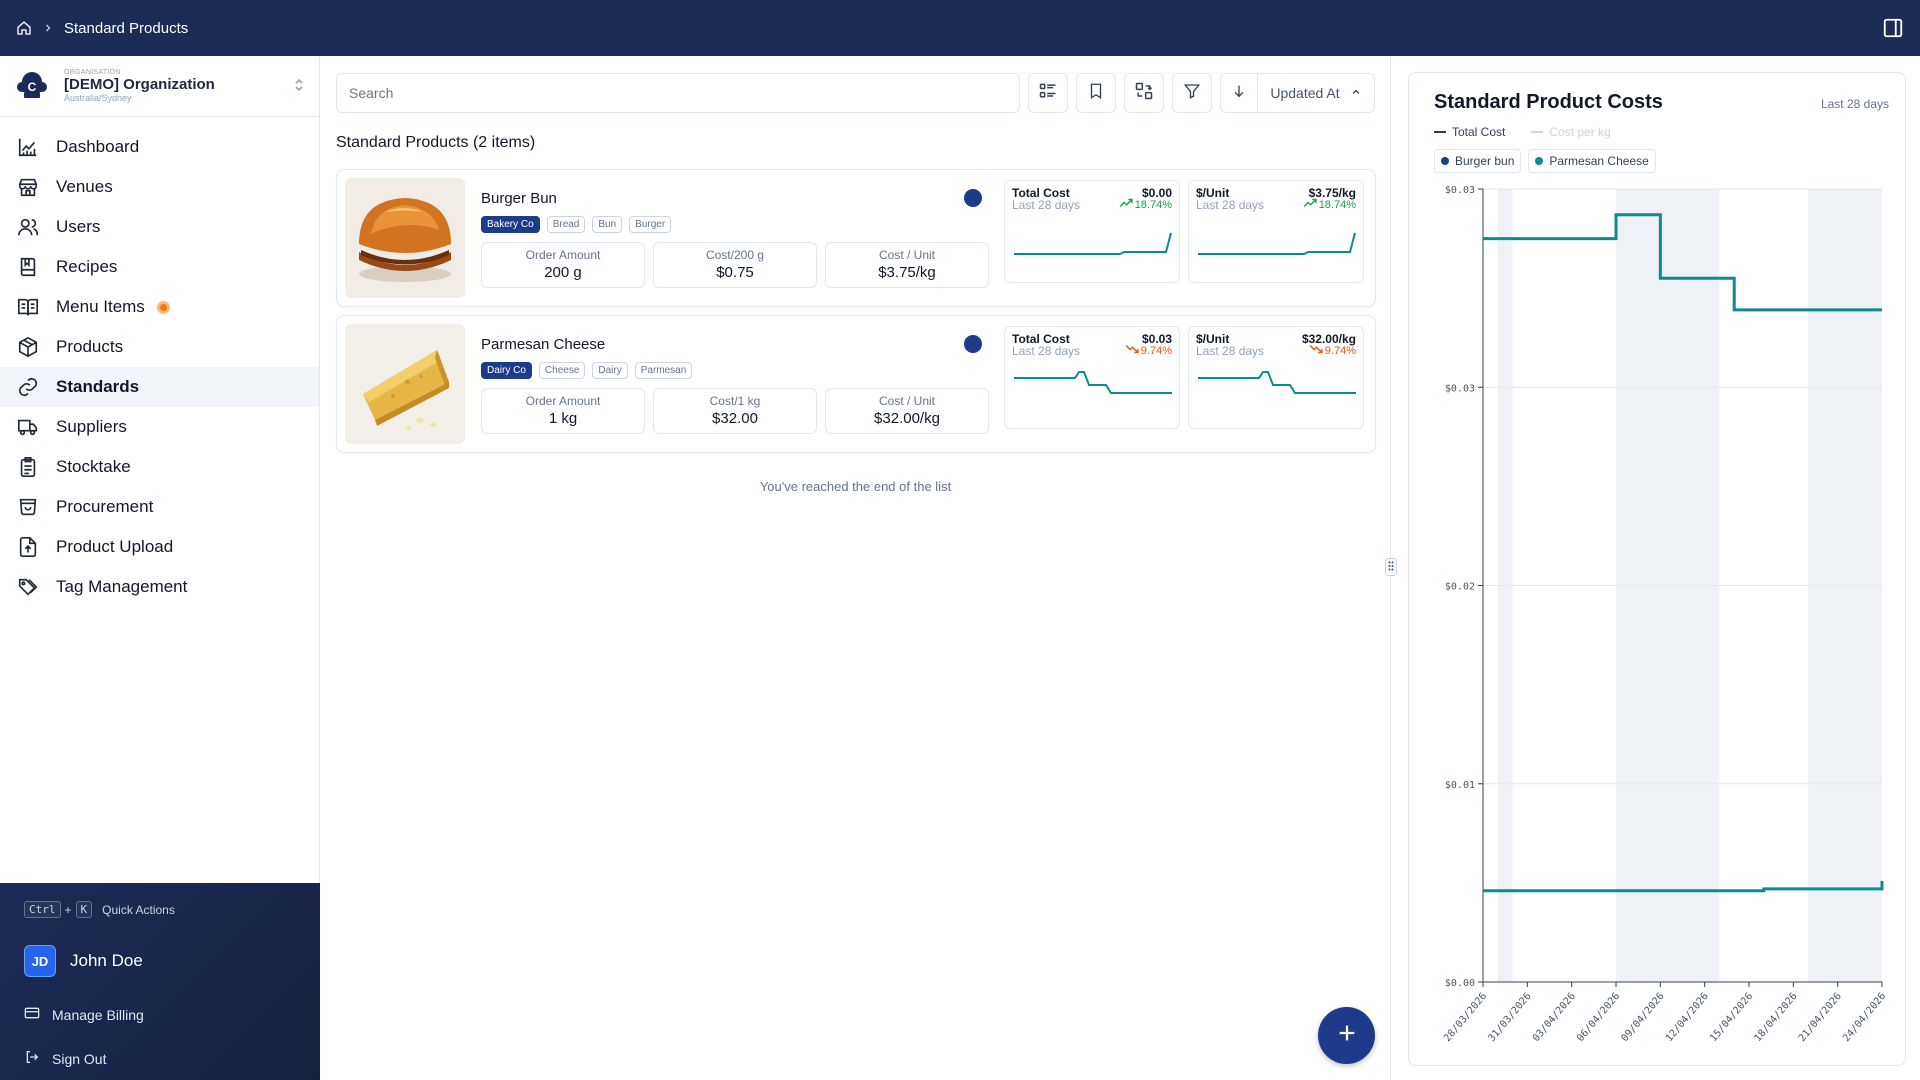  Describe the element at coordinates (1580, 132) in the screenshot. I see `tab-label: Cost per kg` at that location.